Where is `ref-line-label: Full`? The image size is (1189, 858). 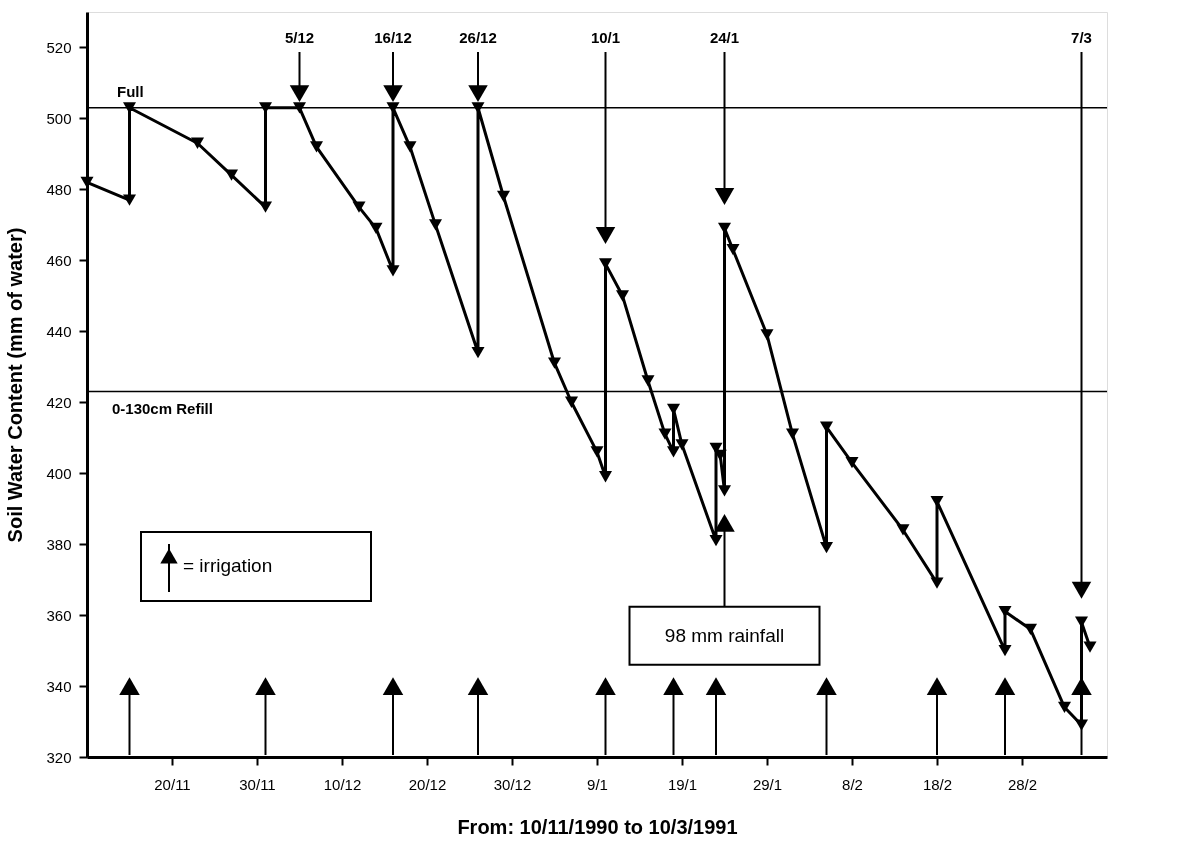 ref-line-label: Full is located at coordinates (130, 91).